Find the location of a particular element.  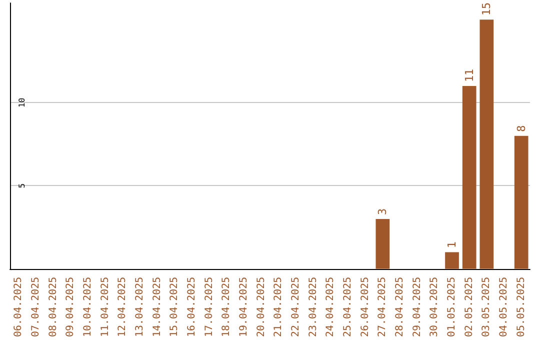

x-tick-label: 06.04.2025 is located at coordinates (18, 307).